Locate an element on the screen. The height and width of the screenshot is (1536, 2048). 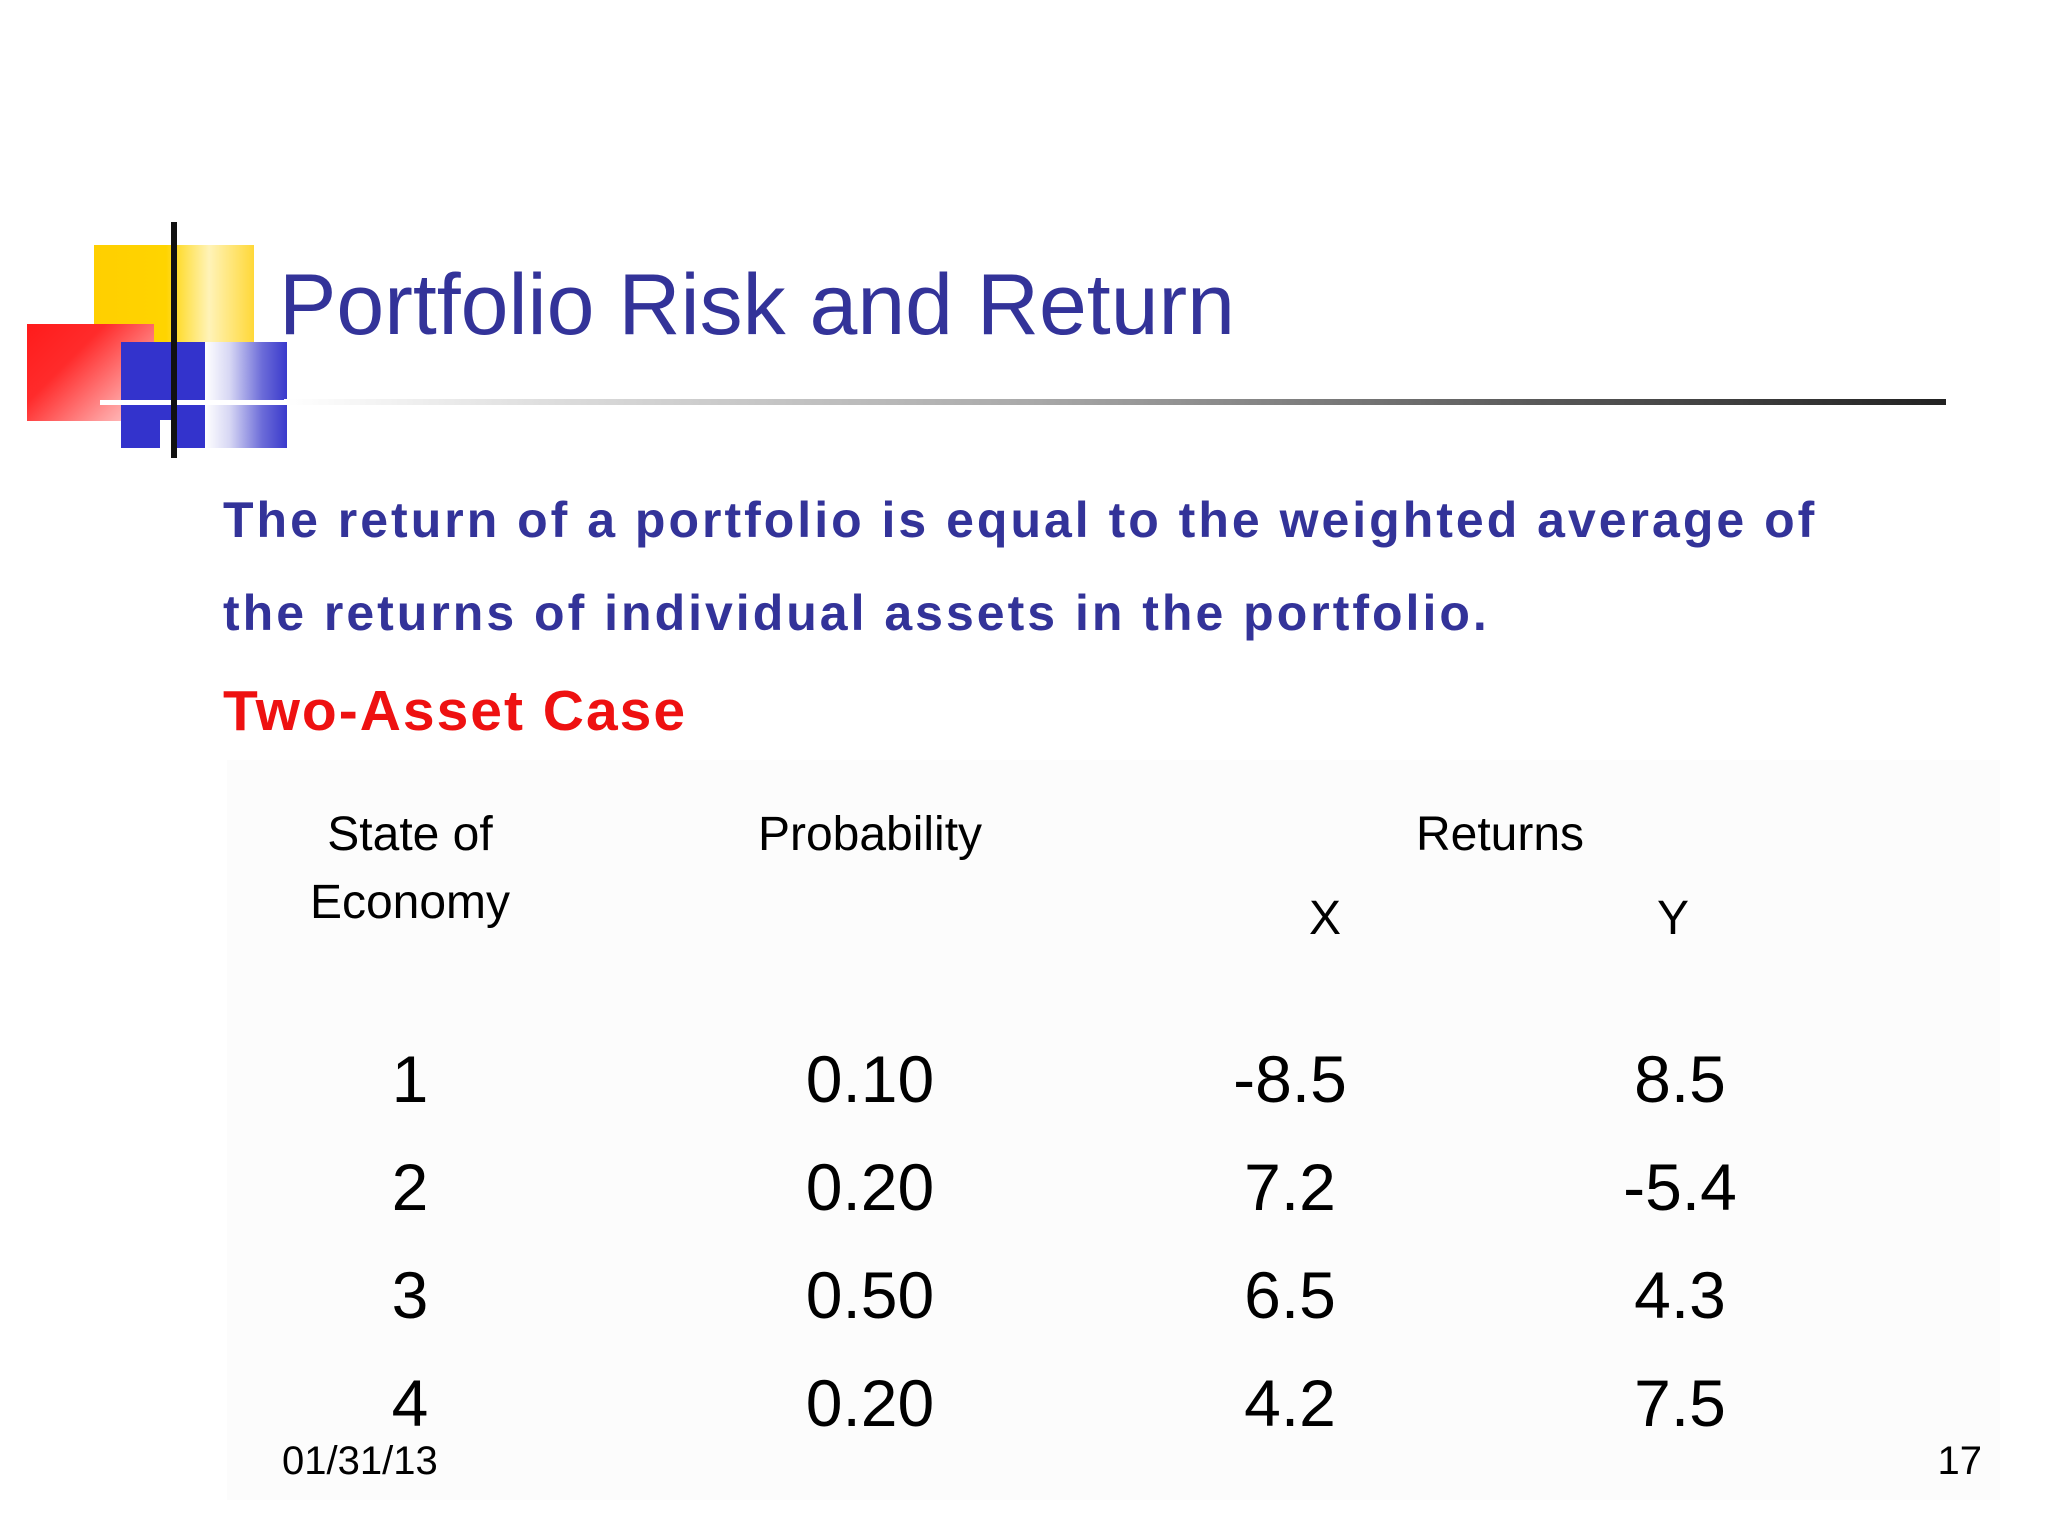
header-return-y: Y is located at coordinates (1672, 918).